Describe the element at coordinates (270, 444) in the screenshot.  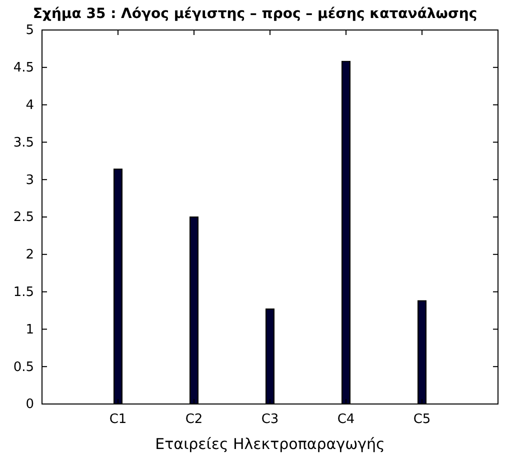
I see `x-axis-title: Εταιρείες Ηλεκτροπαραγωγής` at that location.